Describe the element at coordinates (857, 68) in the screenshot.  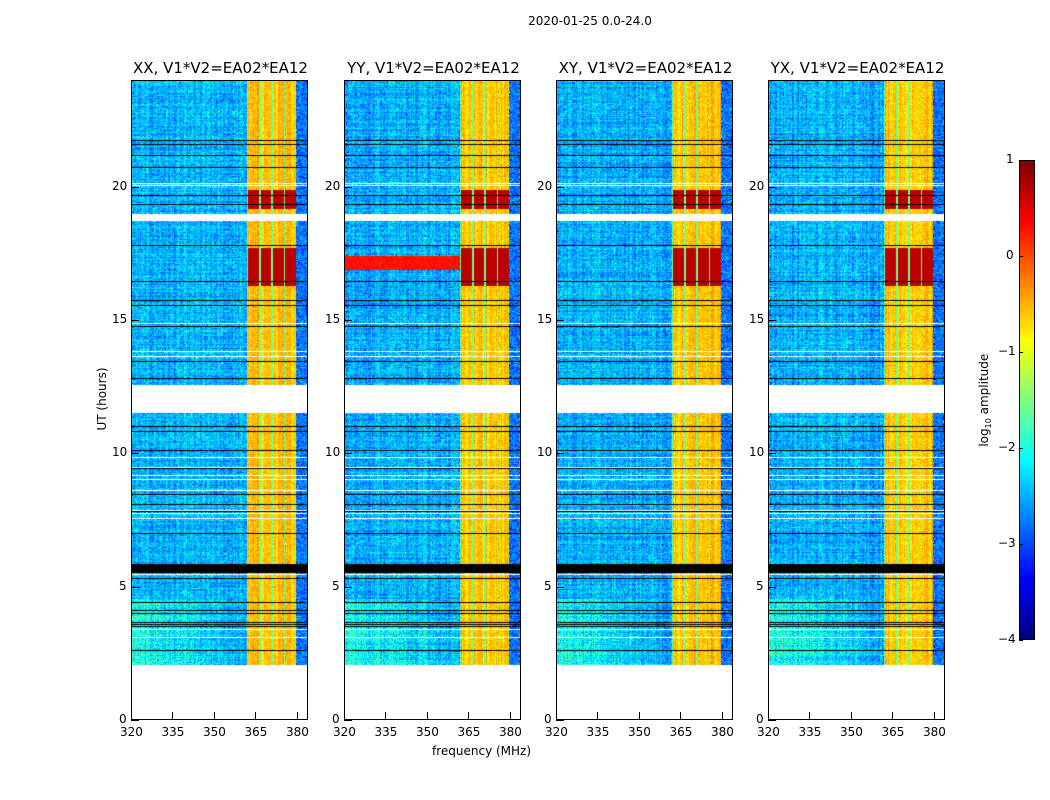
I see `panel-title: YX, V1*V2=EA02*EA12` at that location.